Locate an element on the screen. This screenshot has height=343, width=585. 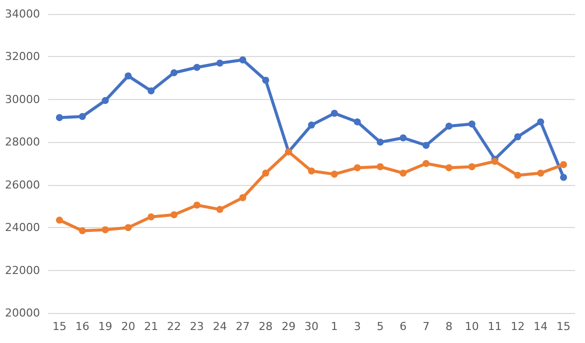
x-tick-label: 29 is located at coordinates (289, 326).